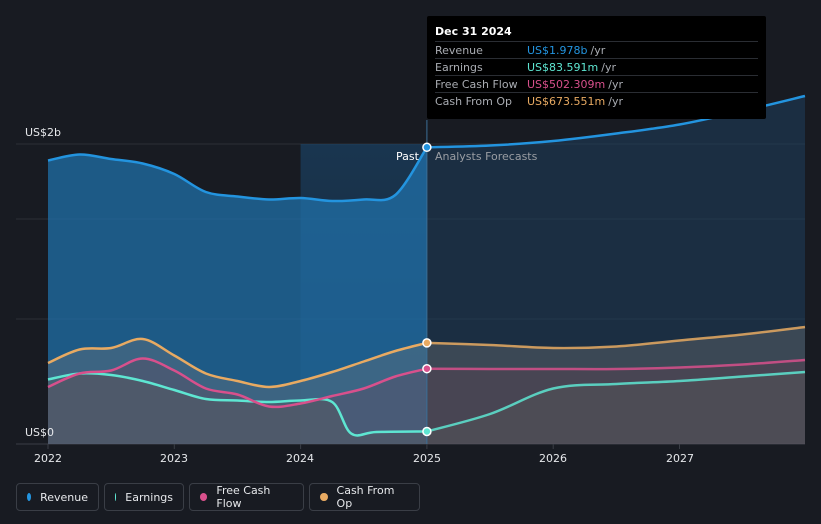 The width and height of the screenshot is (821, 524). Describe the element at coordinates (427, 458) in the screenshot. I see `x-tick-label: 2025` at that location.